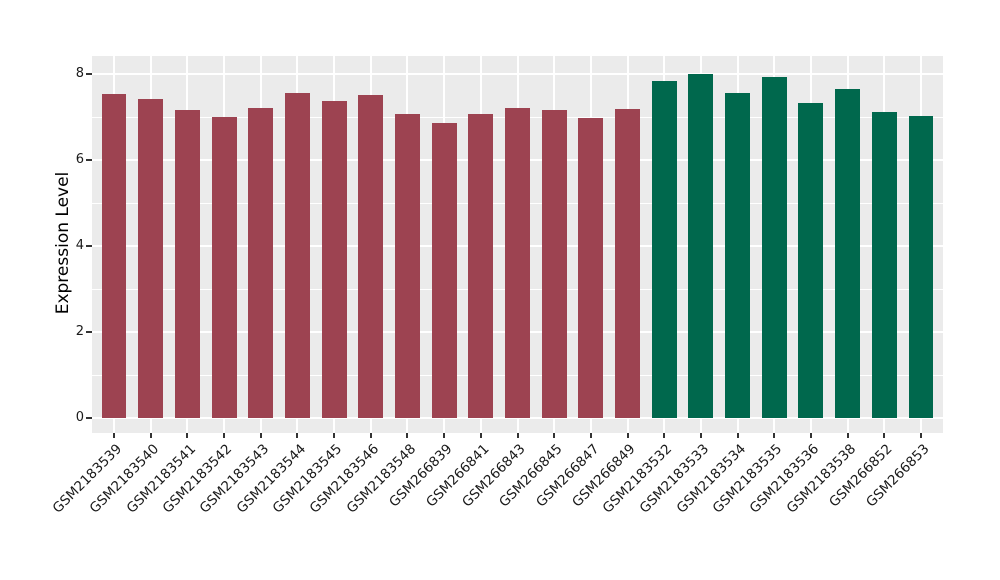 The image size is (1000, 580). I want to click on y-tick-label: 2, so click(79, 331).